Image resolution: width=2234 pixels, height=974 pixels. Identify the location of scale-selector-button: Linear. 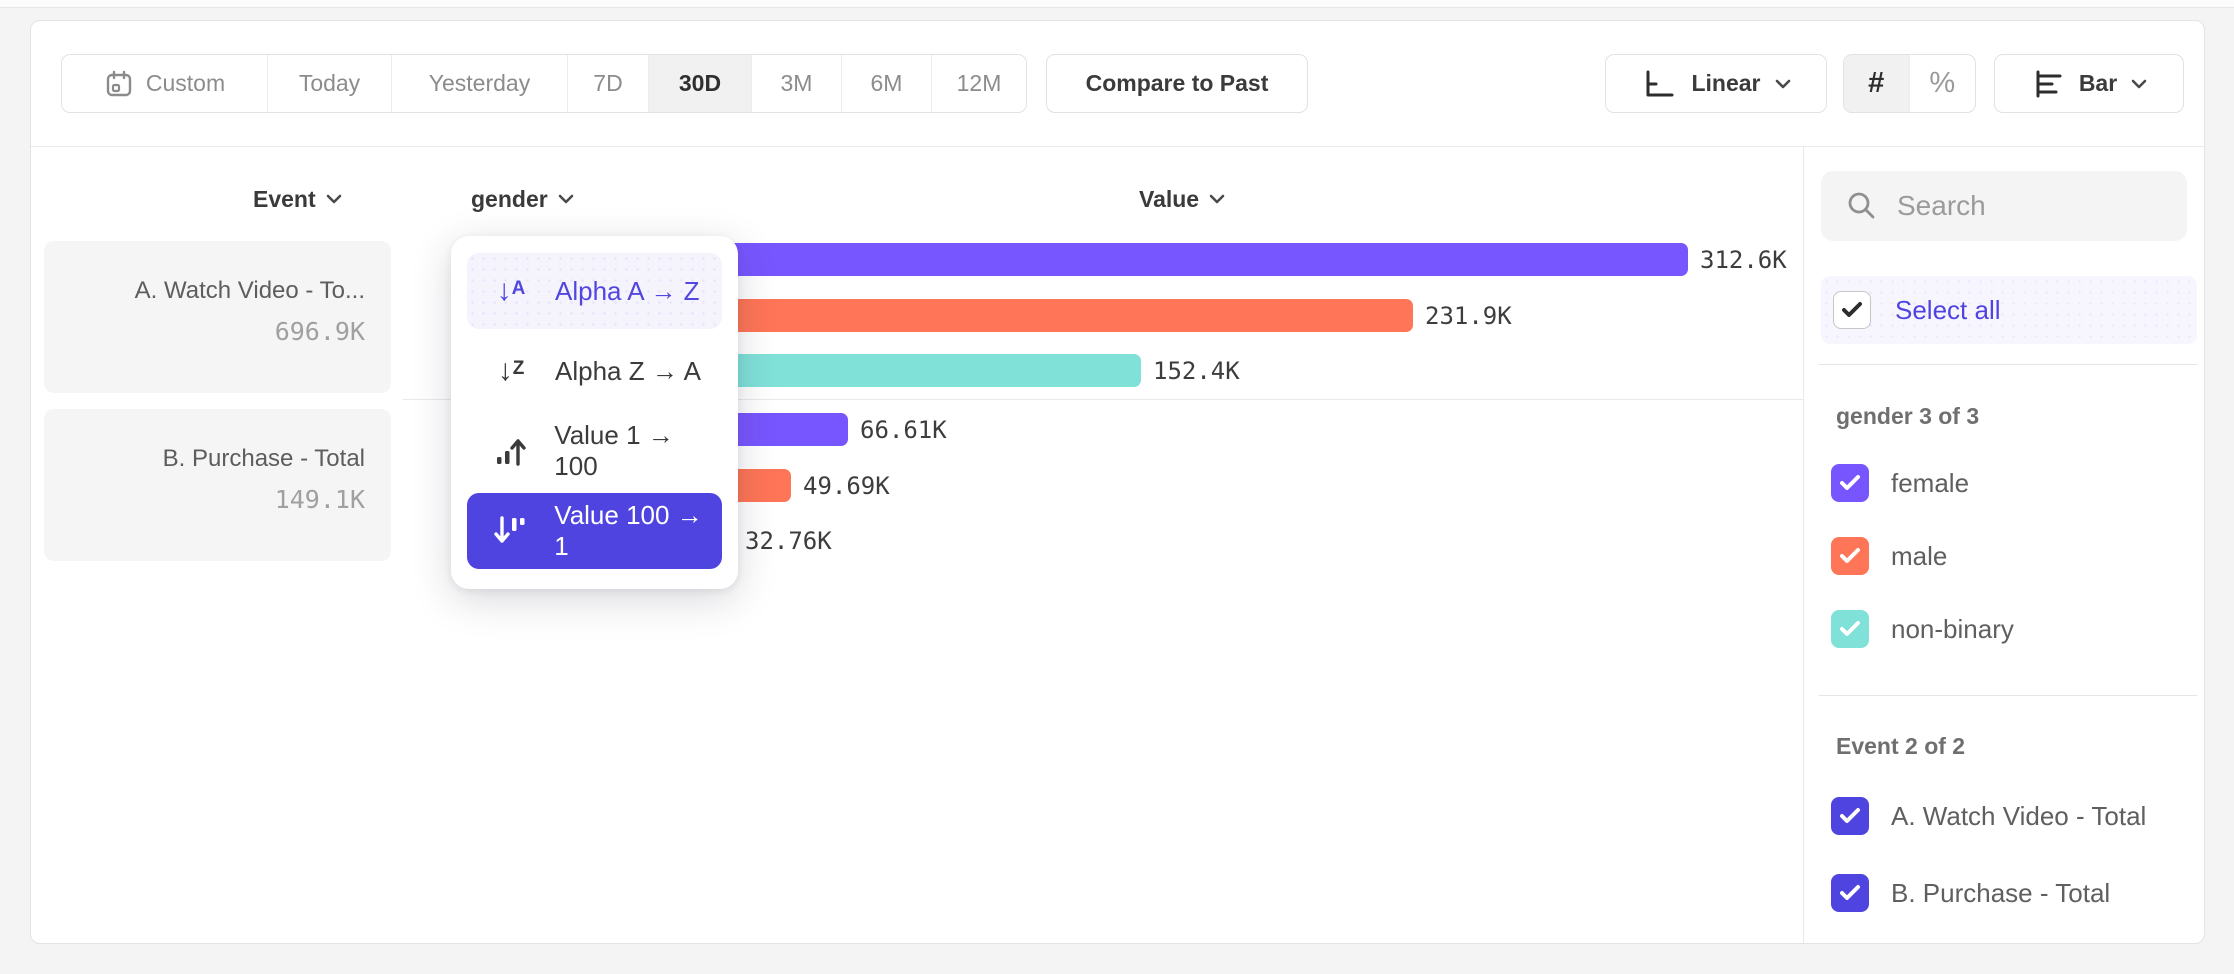
(1716, 83).